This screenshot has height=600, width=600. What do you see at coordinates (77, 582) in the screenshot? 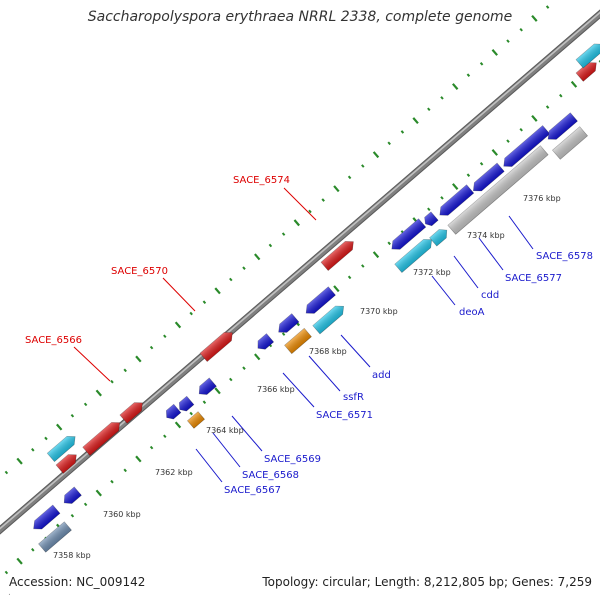
I see `accession-label: Accession: NC_009142` at bounding box center [77, 582].